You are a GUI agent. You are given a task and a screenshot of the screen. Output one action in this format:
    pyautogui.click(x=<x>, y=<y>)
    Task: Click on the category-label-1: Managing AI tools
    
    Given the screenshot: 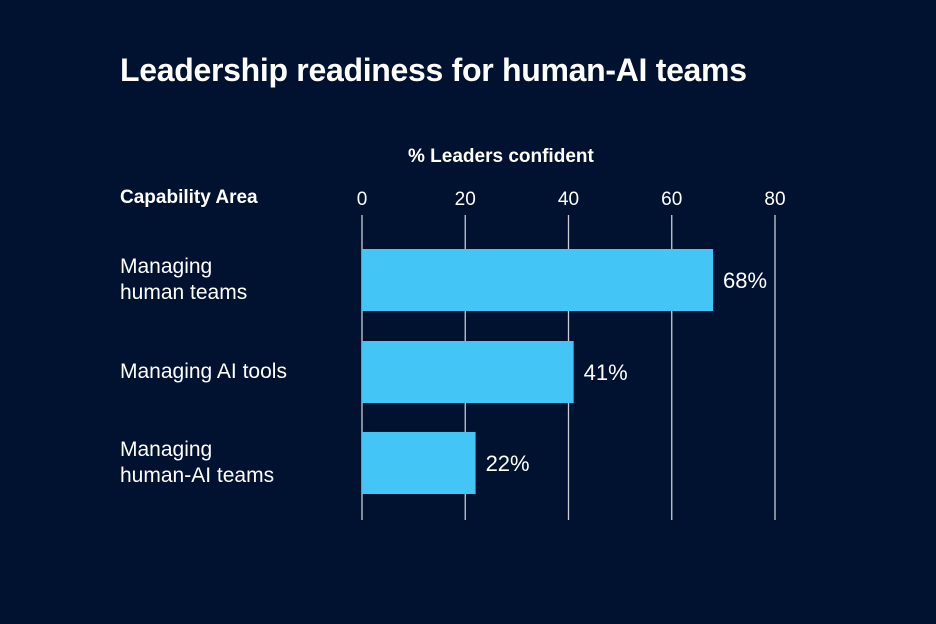 What is the action you would take?
    pyautogui.click(x=203, y=371)
    